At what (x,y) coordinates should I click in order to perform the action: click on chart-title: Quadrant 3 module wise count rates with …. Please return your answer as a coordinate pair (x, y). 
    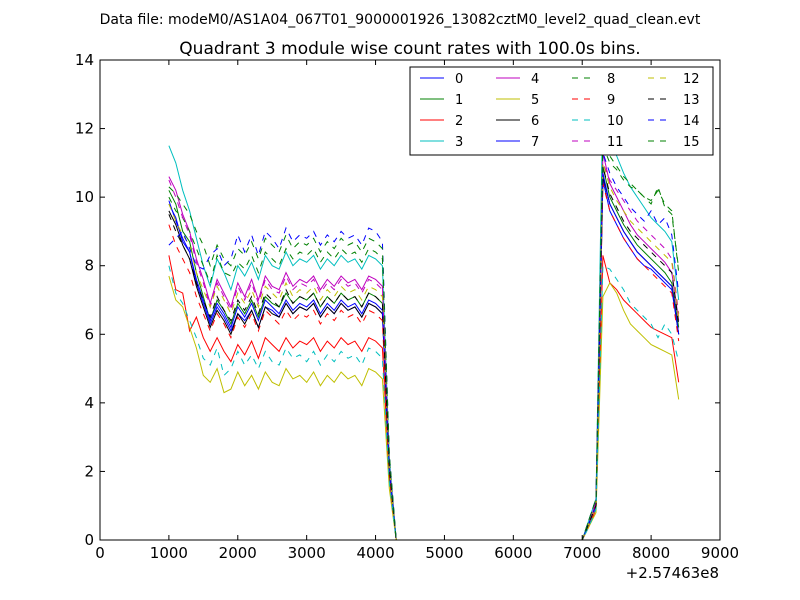
    Looking at the image, I should click on (409, 49).